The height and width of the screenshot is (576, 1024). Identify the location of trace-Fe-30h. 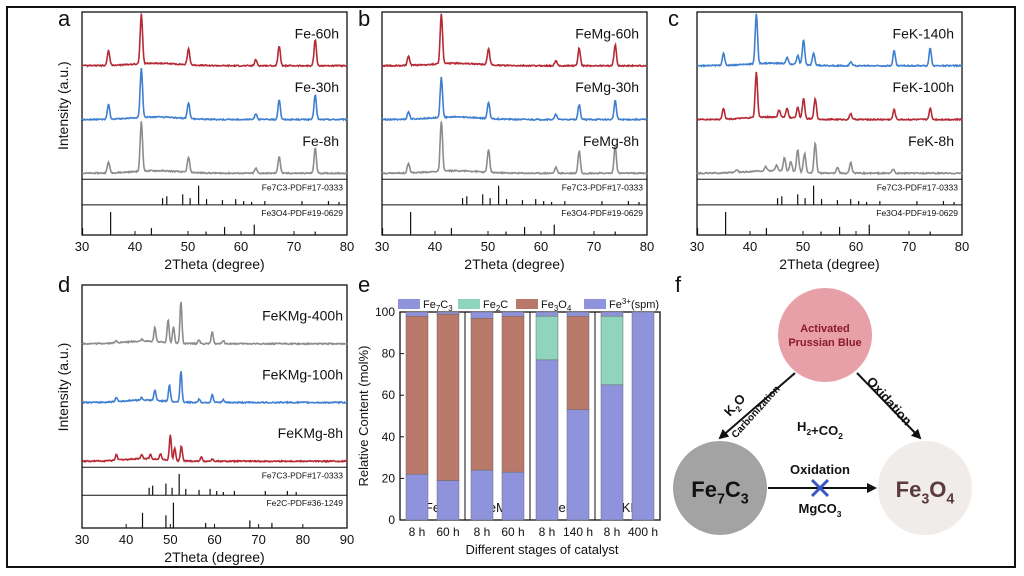
(214, 94).